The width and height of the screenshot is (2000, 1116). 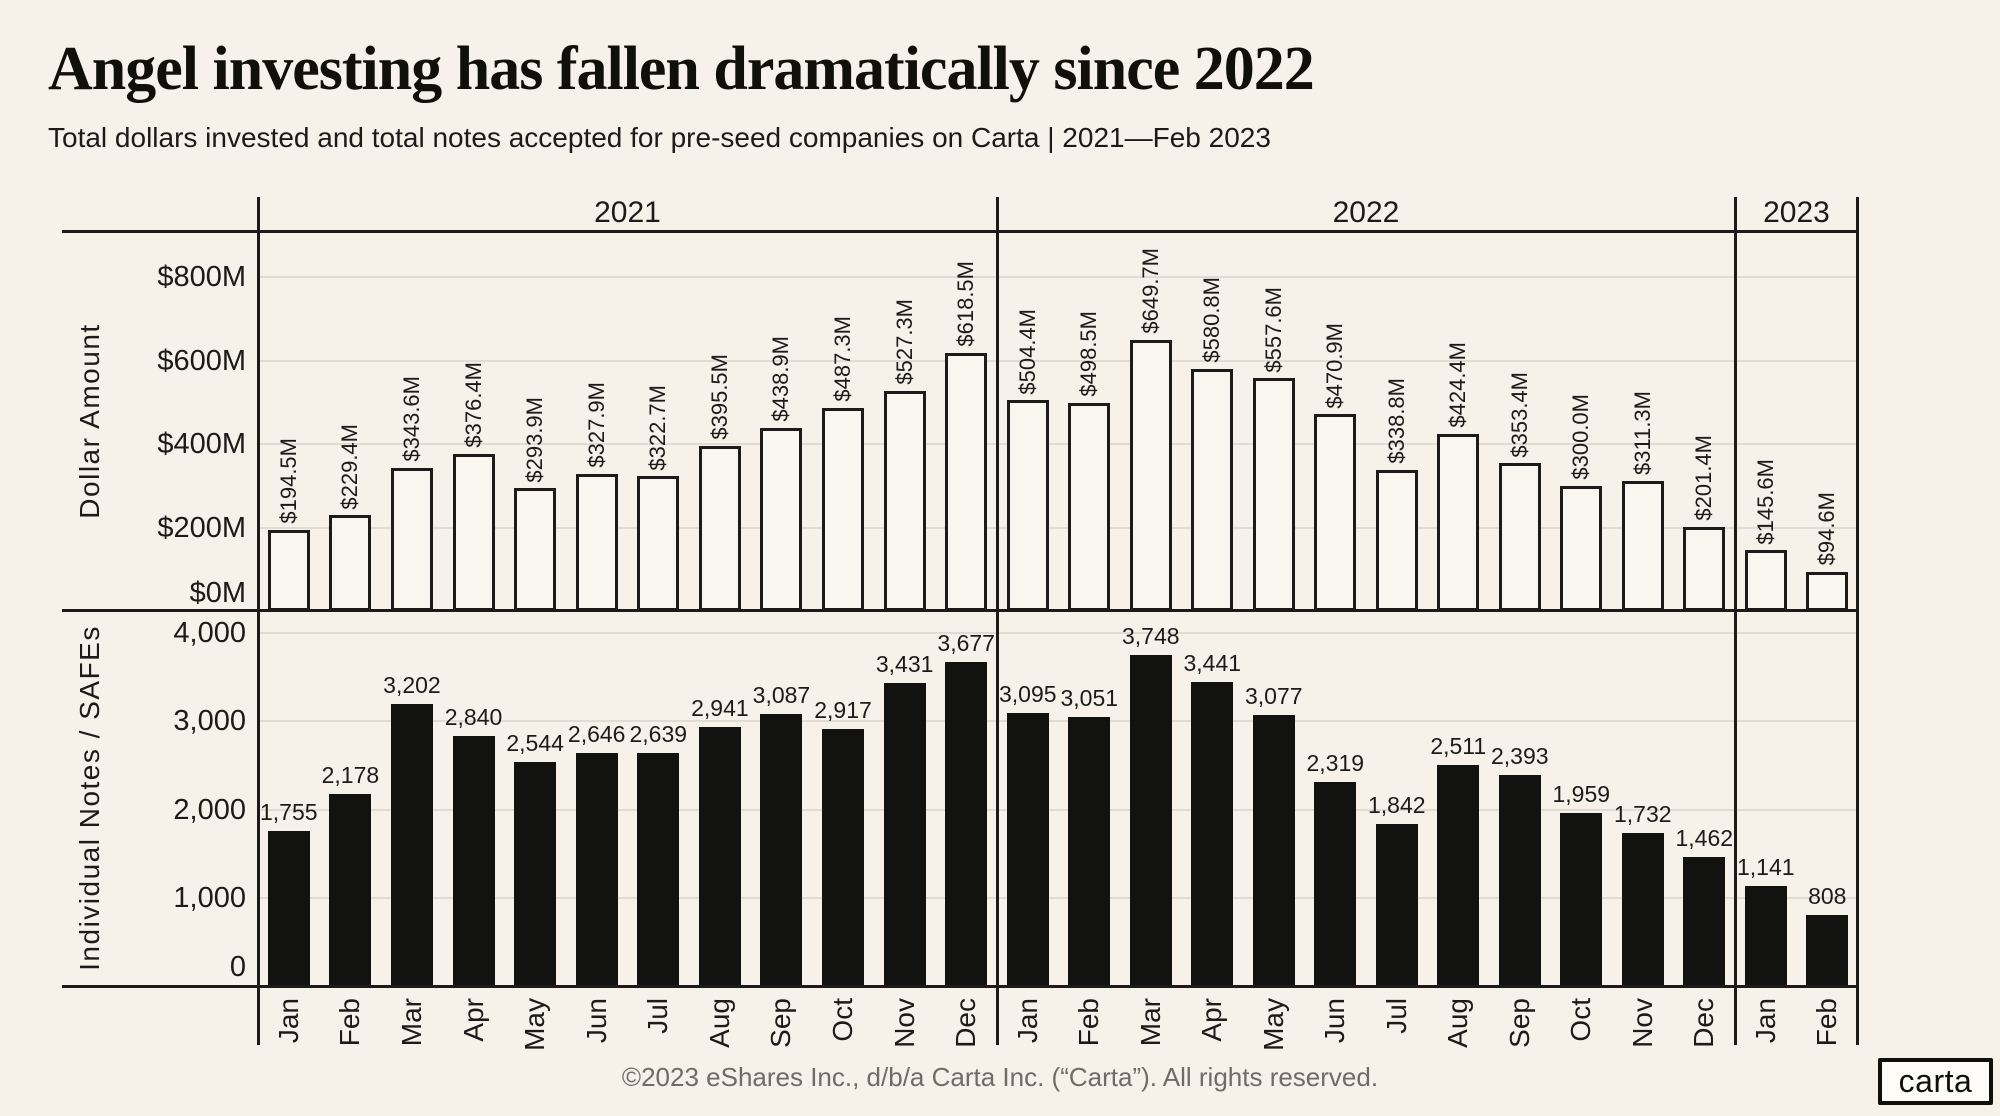 I want to click on y-tick-dollar-amount-200: $200M, so click(x=201, y=527).